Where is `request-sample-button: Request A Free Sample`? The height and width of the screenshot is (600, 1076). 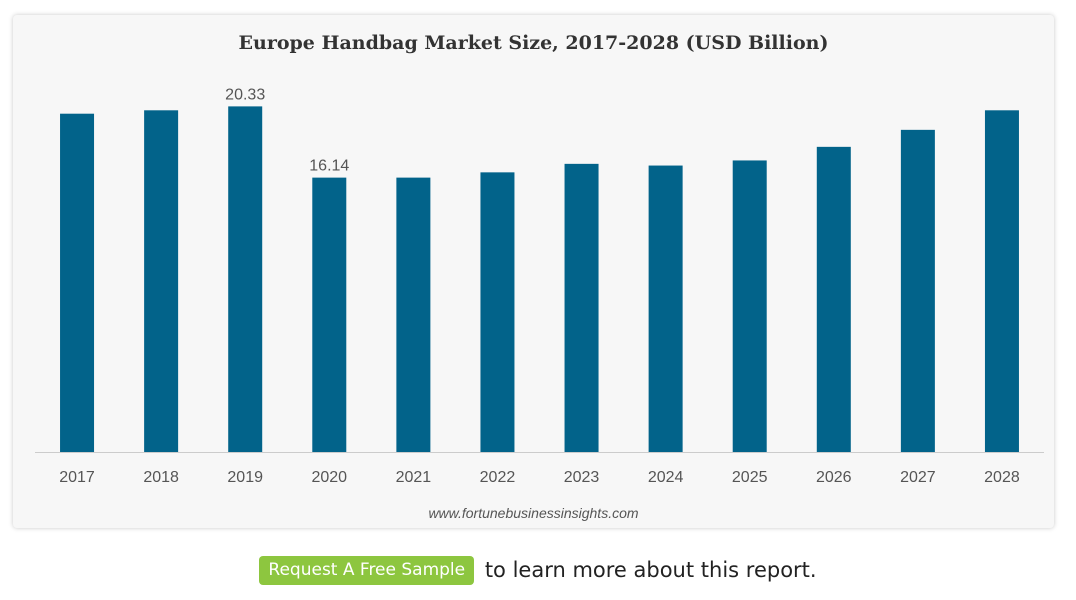
request-sample-button: Request A Free Sample is located at coordinates (367, 570).